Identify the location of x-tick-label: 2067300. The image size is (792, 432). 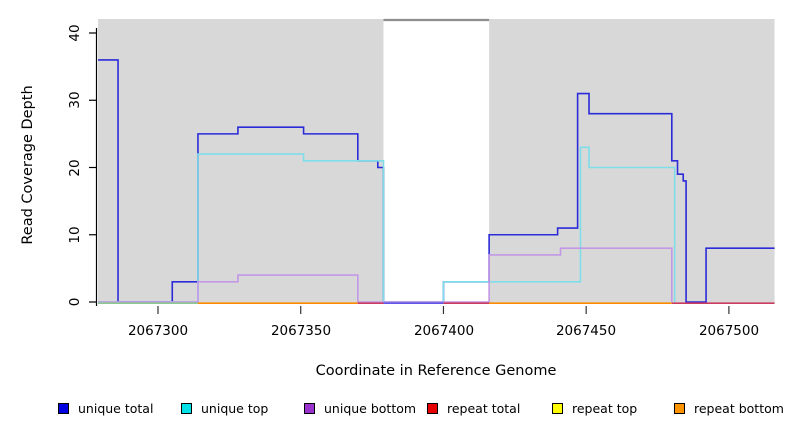
(158, 331).